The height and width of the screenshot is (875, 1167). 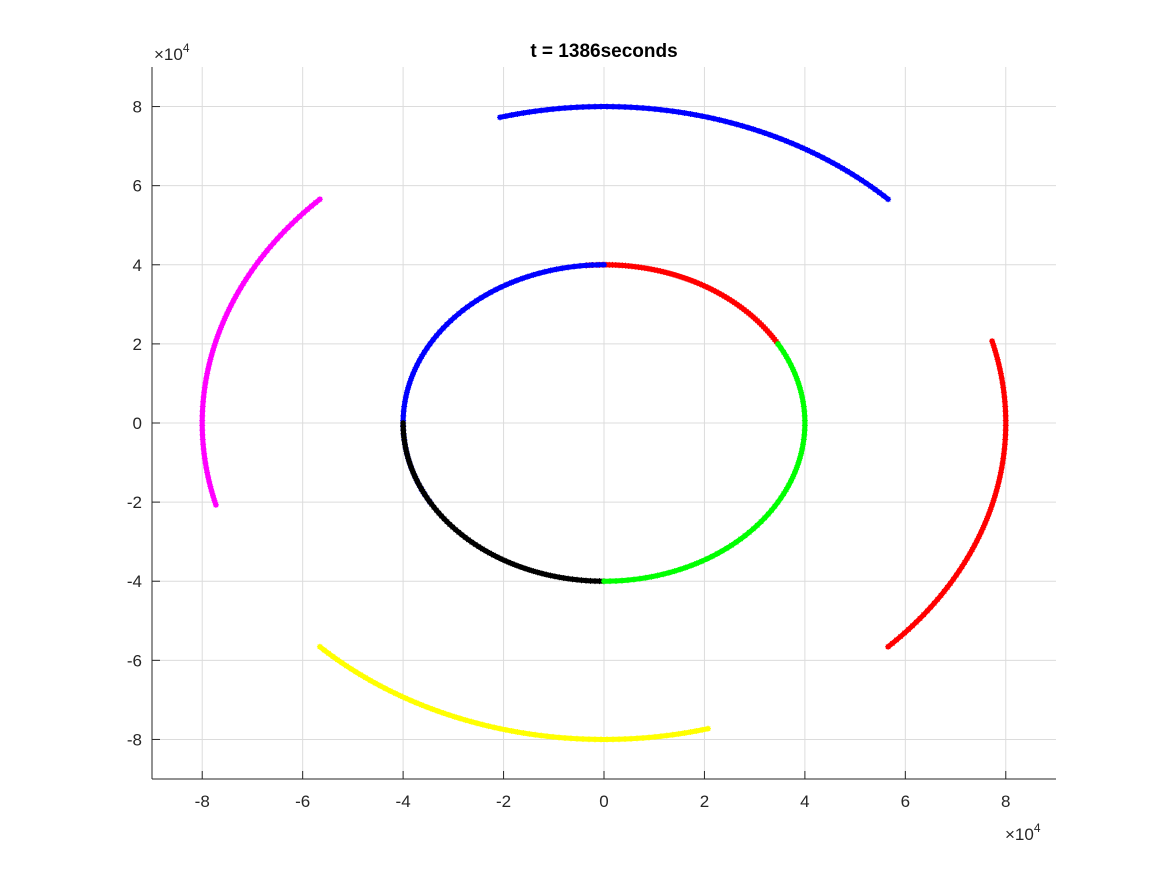 I want to click on x-tick-label: 4, so click(x=804, y=801).